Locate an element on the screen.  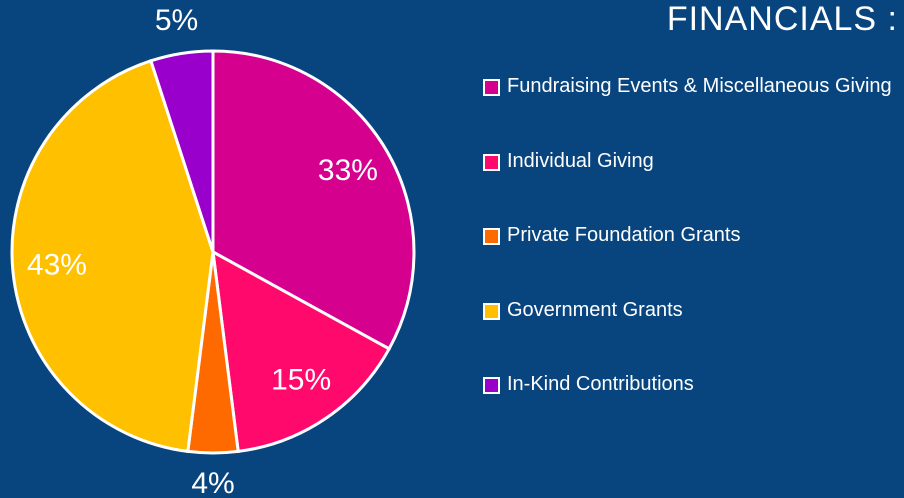
legend-item: Government Grants is located at coordinates (583, 310).